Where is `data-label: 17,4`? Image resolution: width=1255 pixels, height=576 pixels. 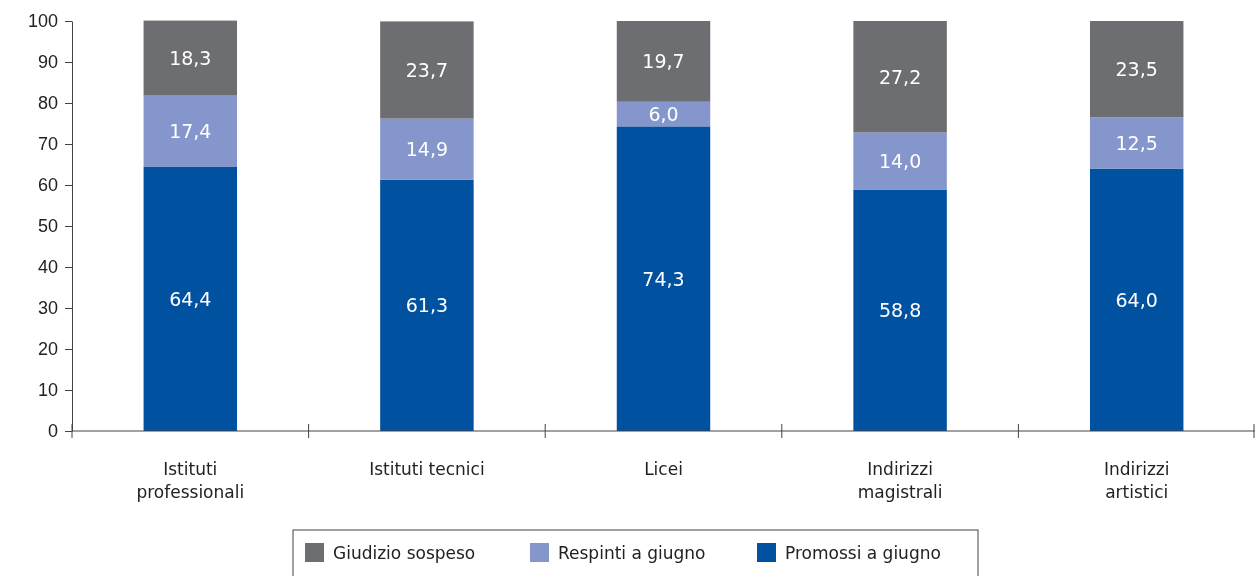
data-label: 17,4 is located at coordinates (190, 131).